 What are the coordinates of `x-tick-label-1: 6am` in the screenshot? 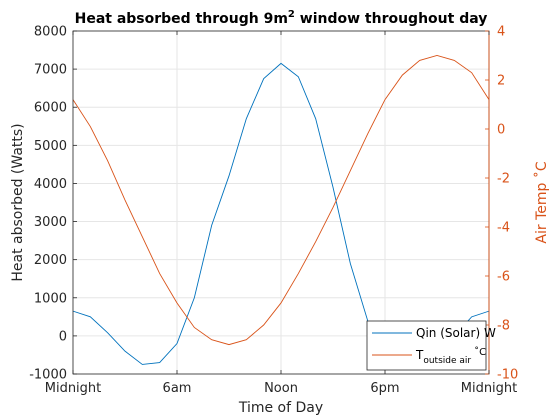 It's located at (177, 388).